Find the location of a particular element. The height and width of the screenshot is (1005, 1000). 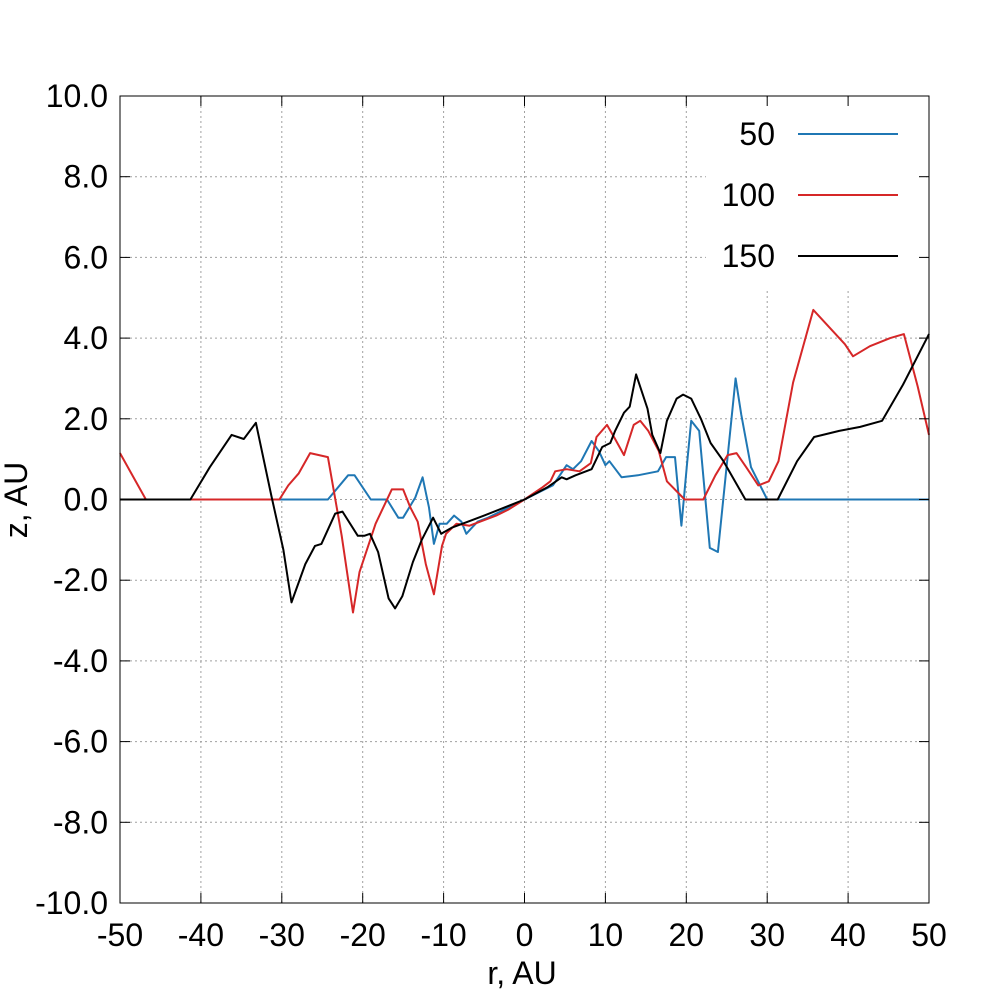

y-tick-label: 10.0 is located at coordinates (77, 96).